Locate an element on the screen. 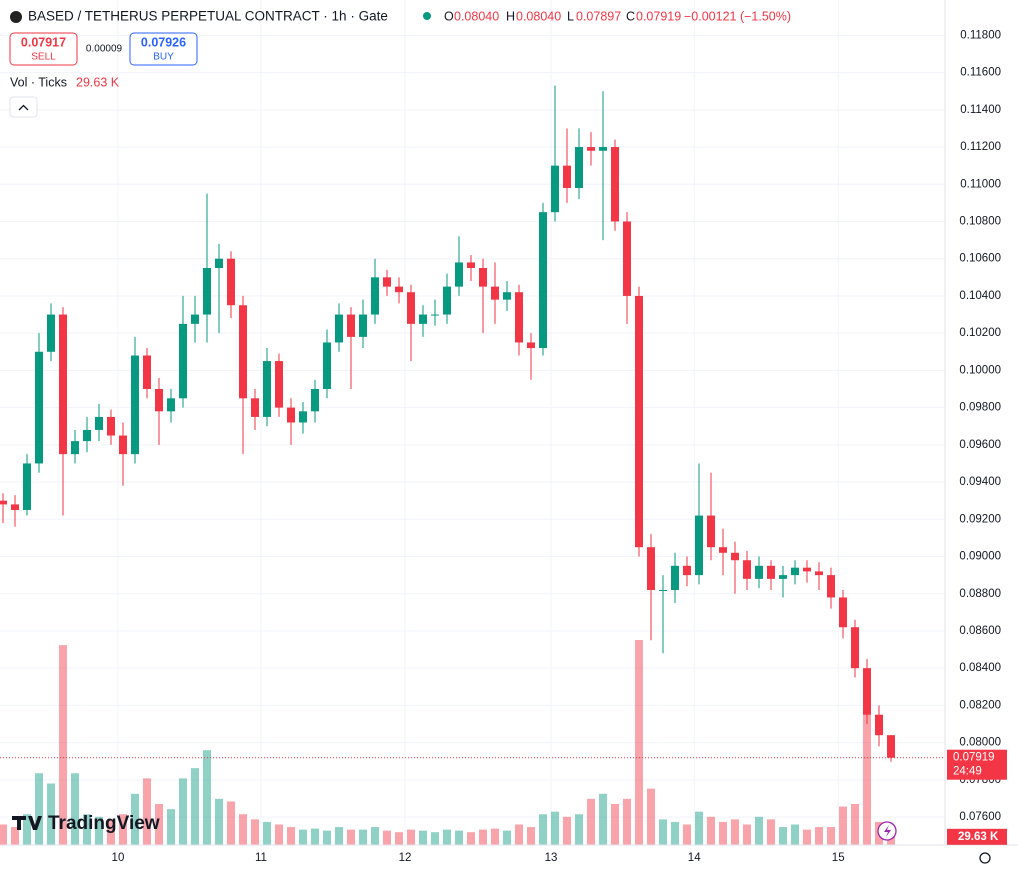  settings-button is located at coordinates (985, 858).